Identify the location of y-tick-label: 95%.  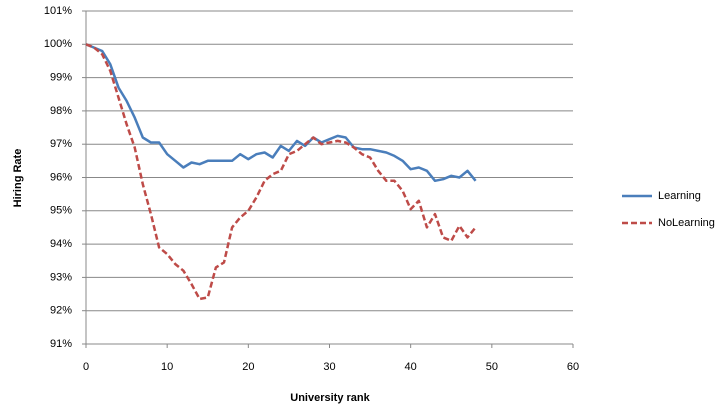
(61, 211).